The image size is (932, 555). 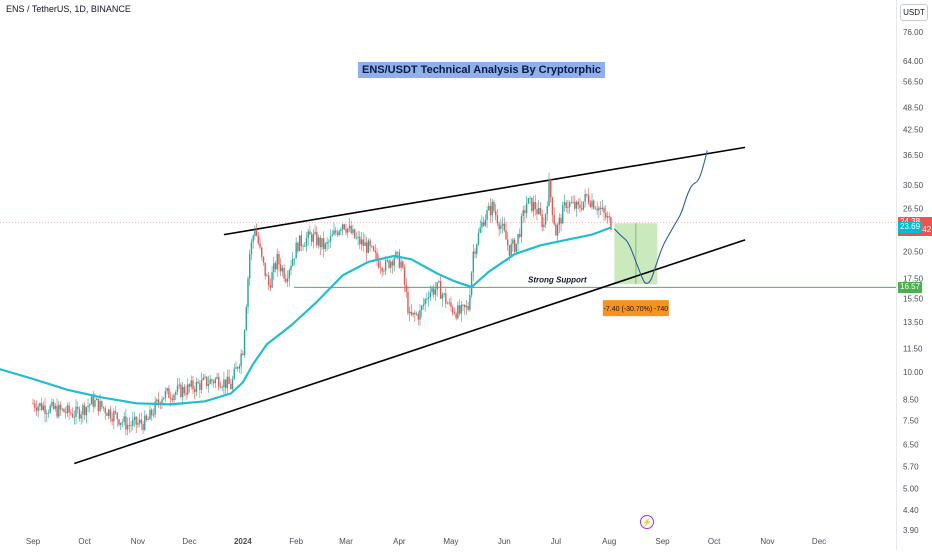 I want to click on y-tick-label: 10.00, so click(x=913, y=372).